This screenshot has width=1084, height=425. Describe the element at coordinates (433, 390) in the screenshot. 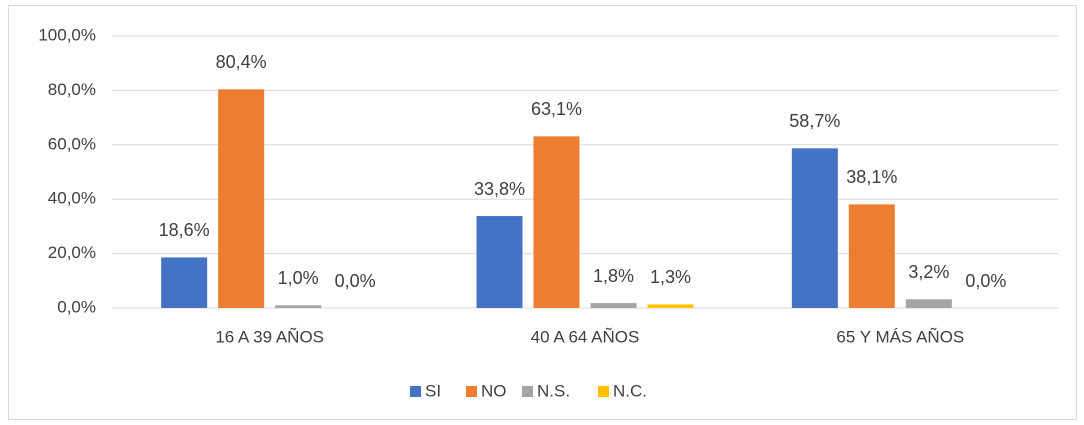

I see `legend-label: SI` at that location.